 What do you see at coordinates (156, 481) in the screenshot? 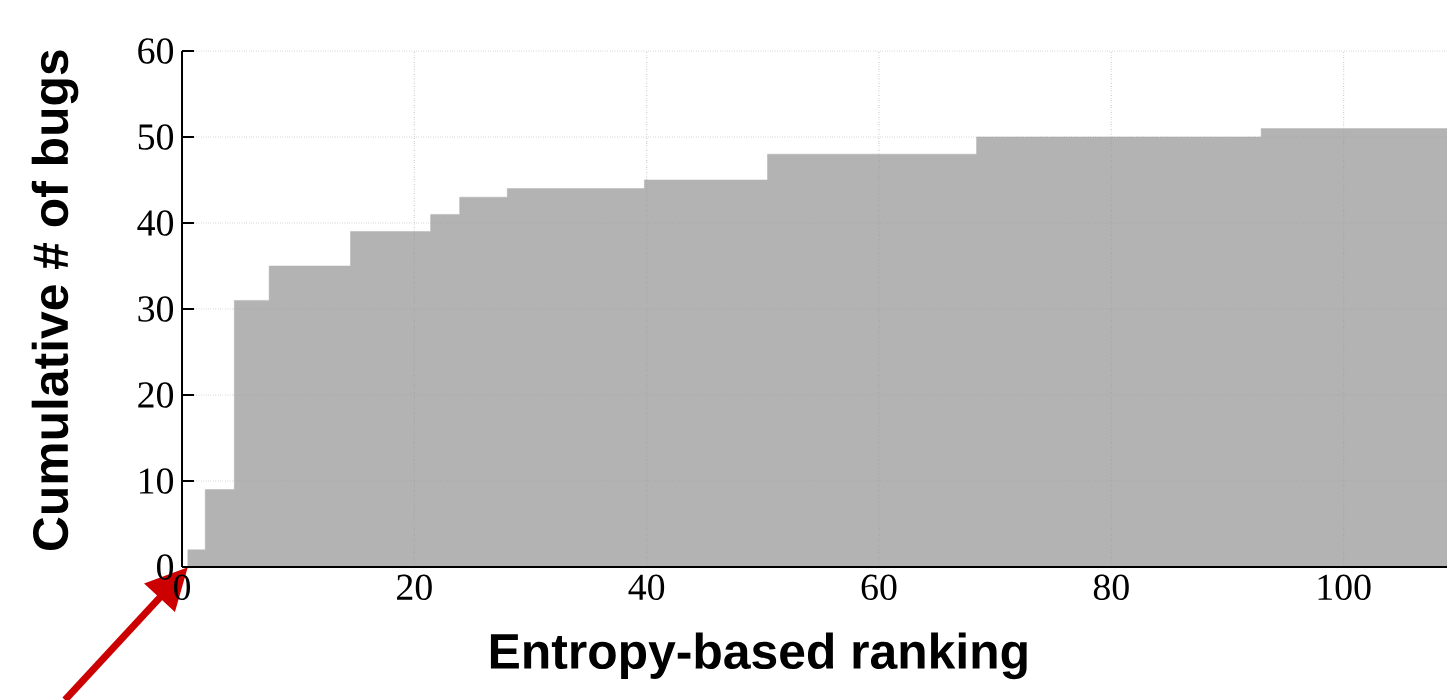
I see `y-tick-label: 10` at bounding box center [156, 481].